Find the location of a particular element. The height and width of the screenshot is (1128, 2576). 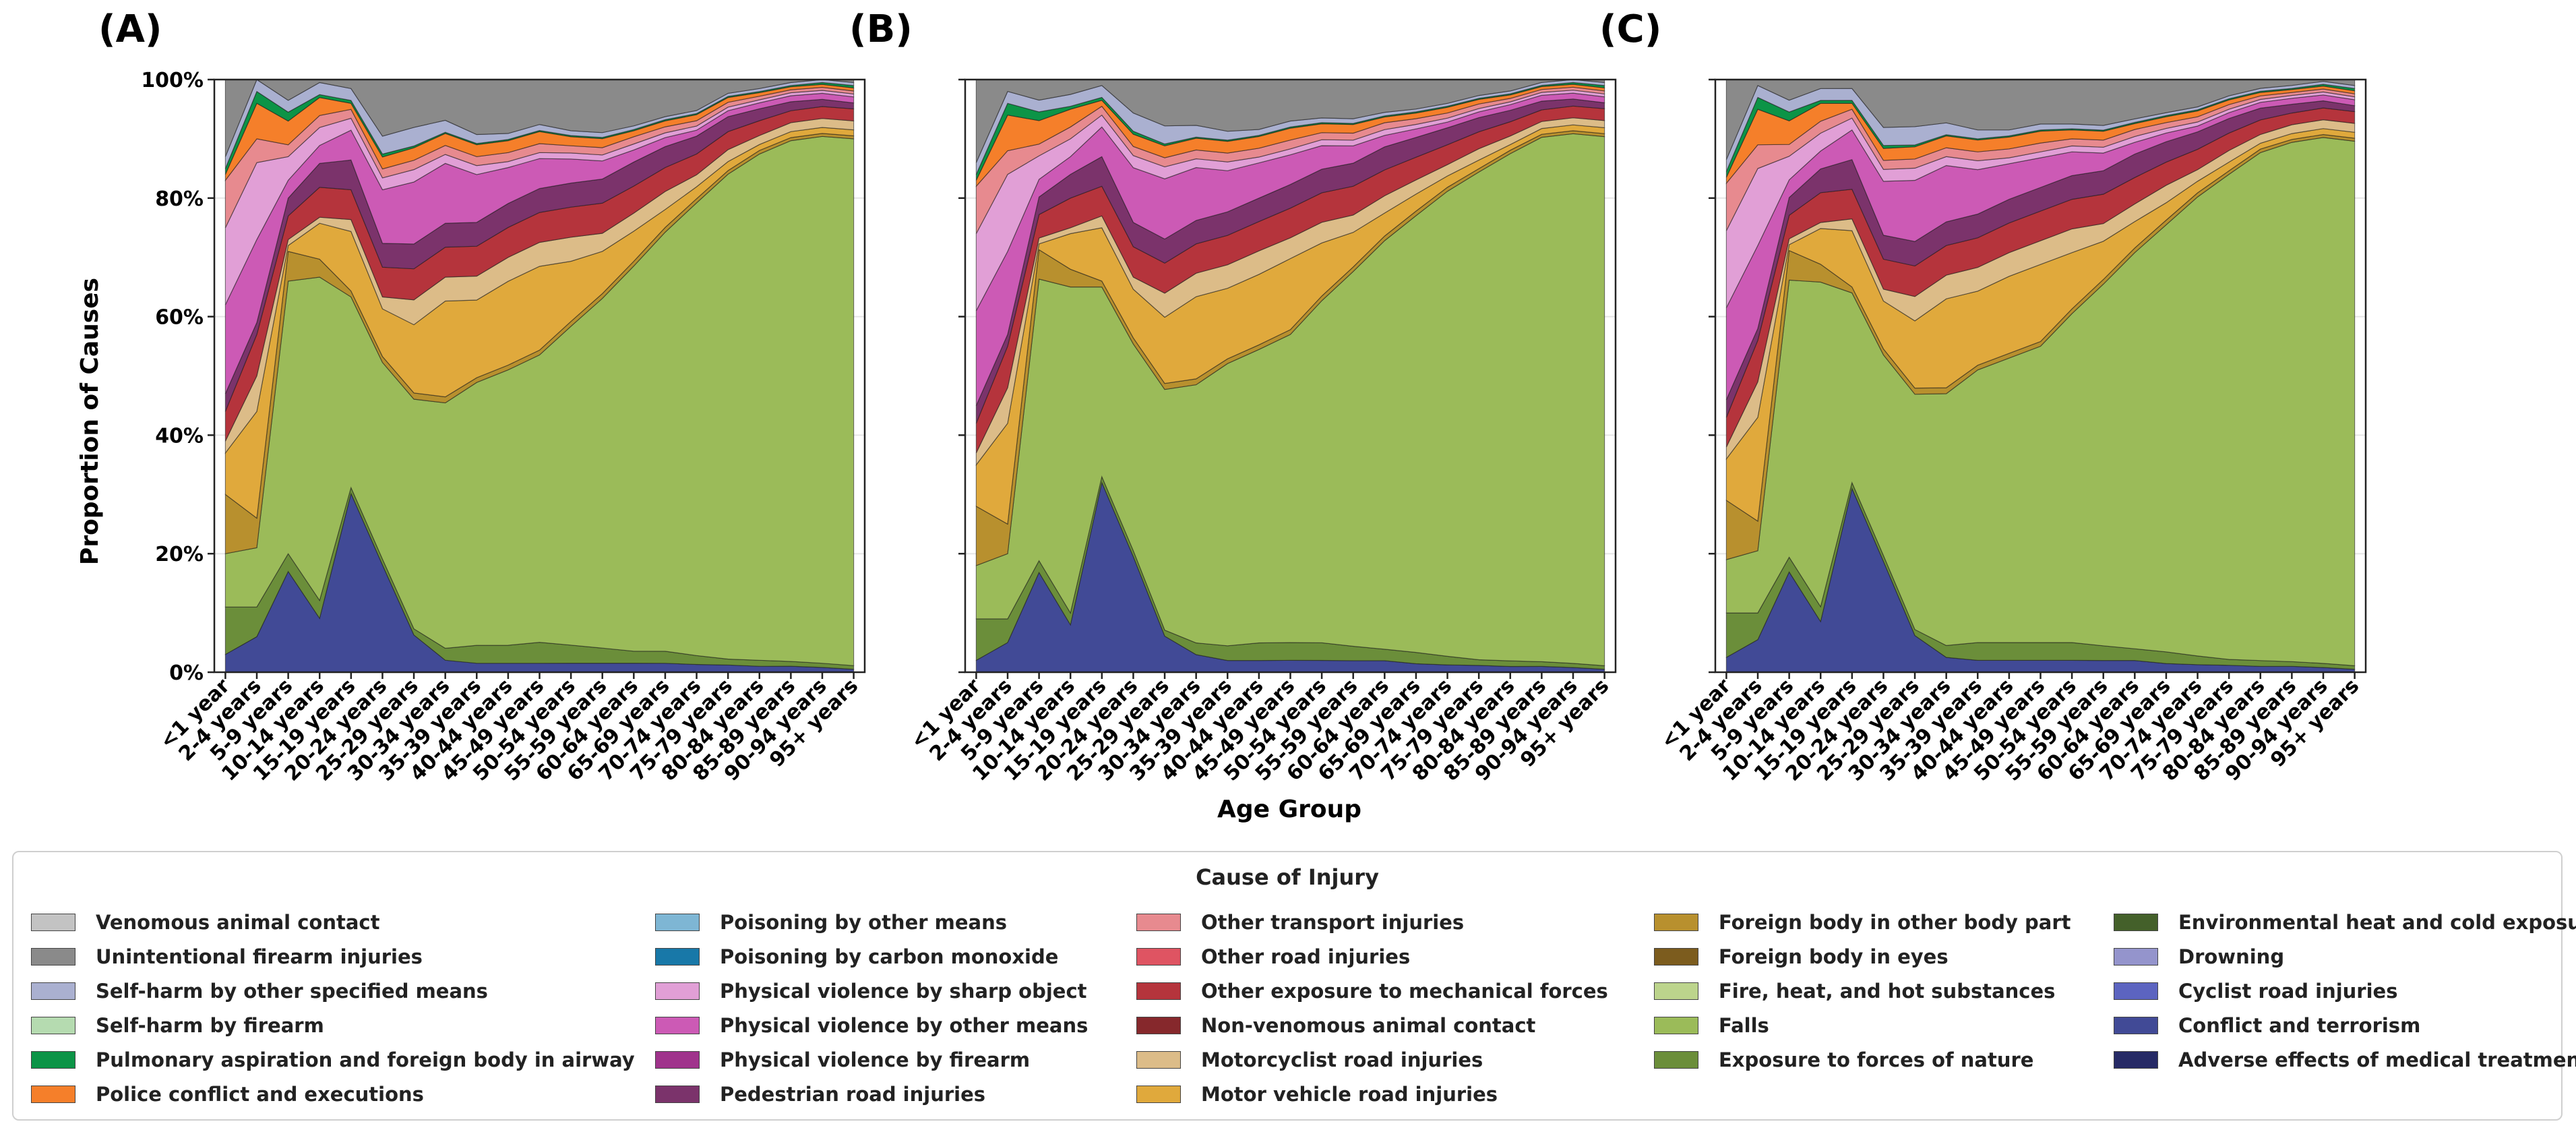

legend-entry: Conflict and terrorism is located at coordinates (2345, 1025).